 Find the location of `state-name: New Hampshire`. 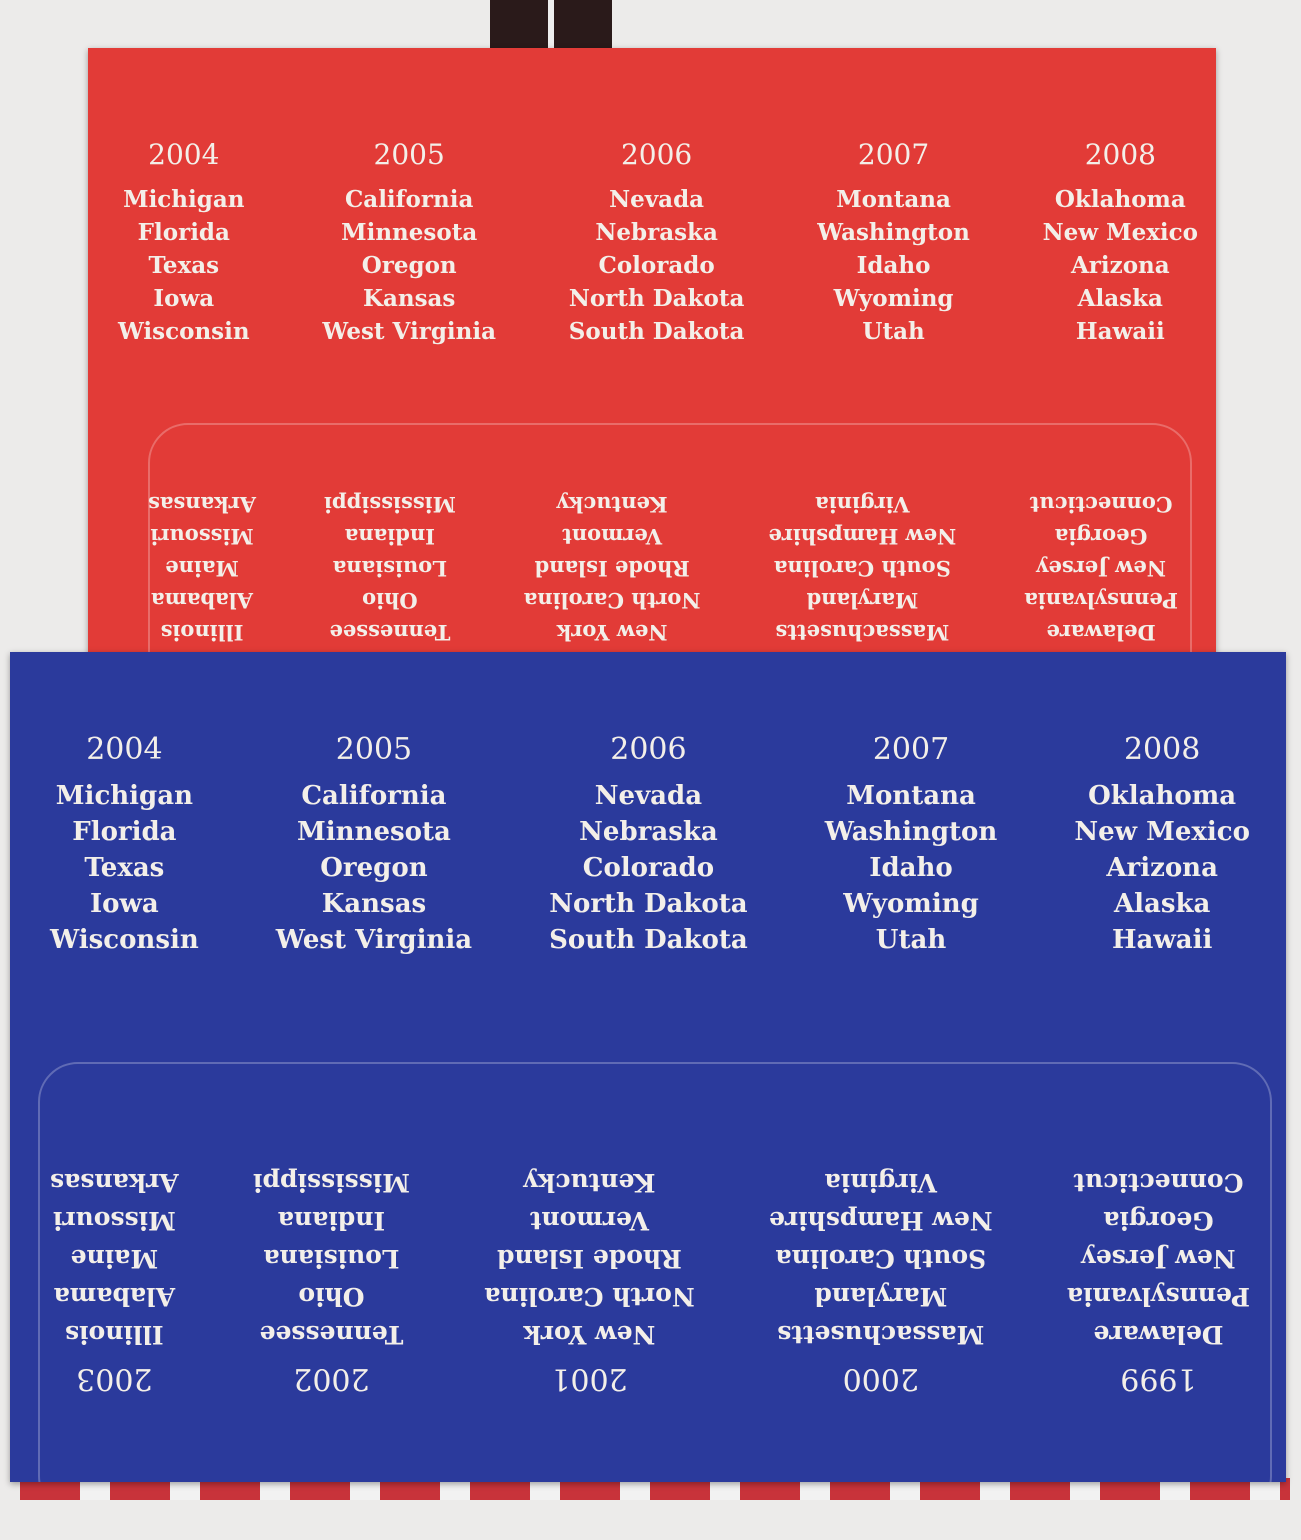

state-name: New Hampshire is located at coordinates (881, 1220).